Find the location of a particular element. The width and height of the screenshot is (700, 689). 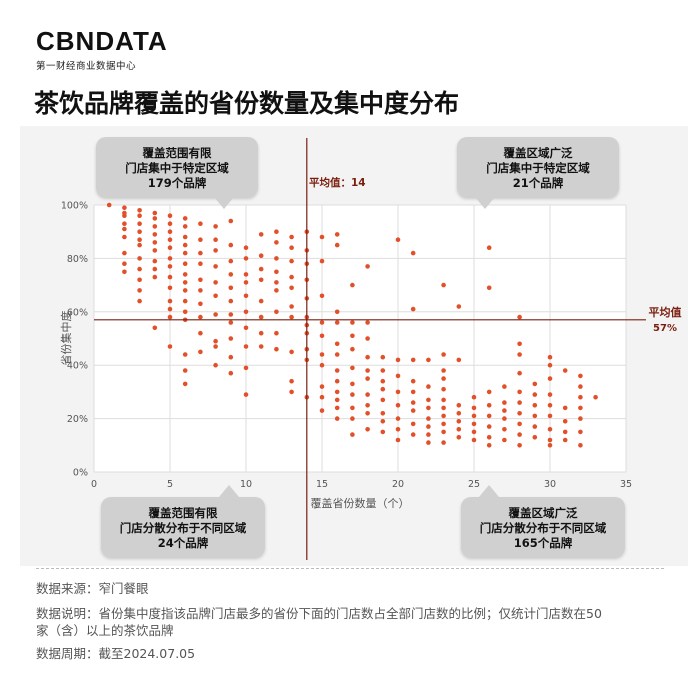

x-tick-label: 5 is located at coordinates (170, 484).